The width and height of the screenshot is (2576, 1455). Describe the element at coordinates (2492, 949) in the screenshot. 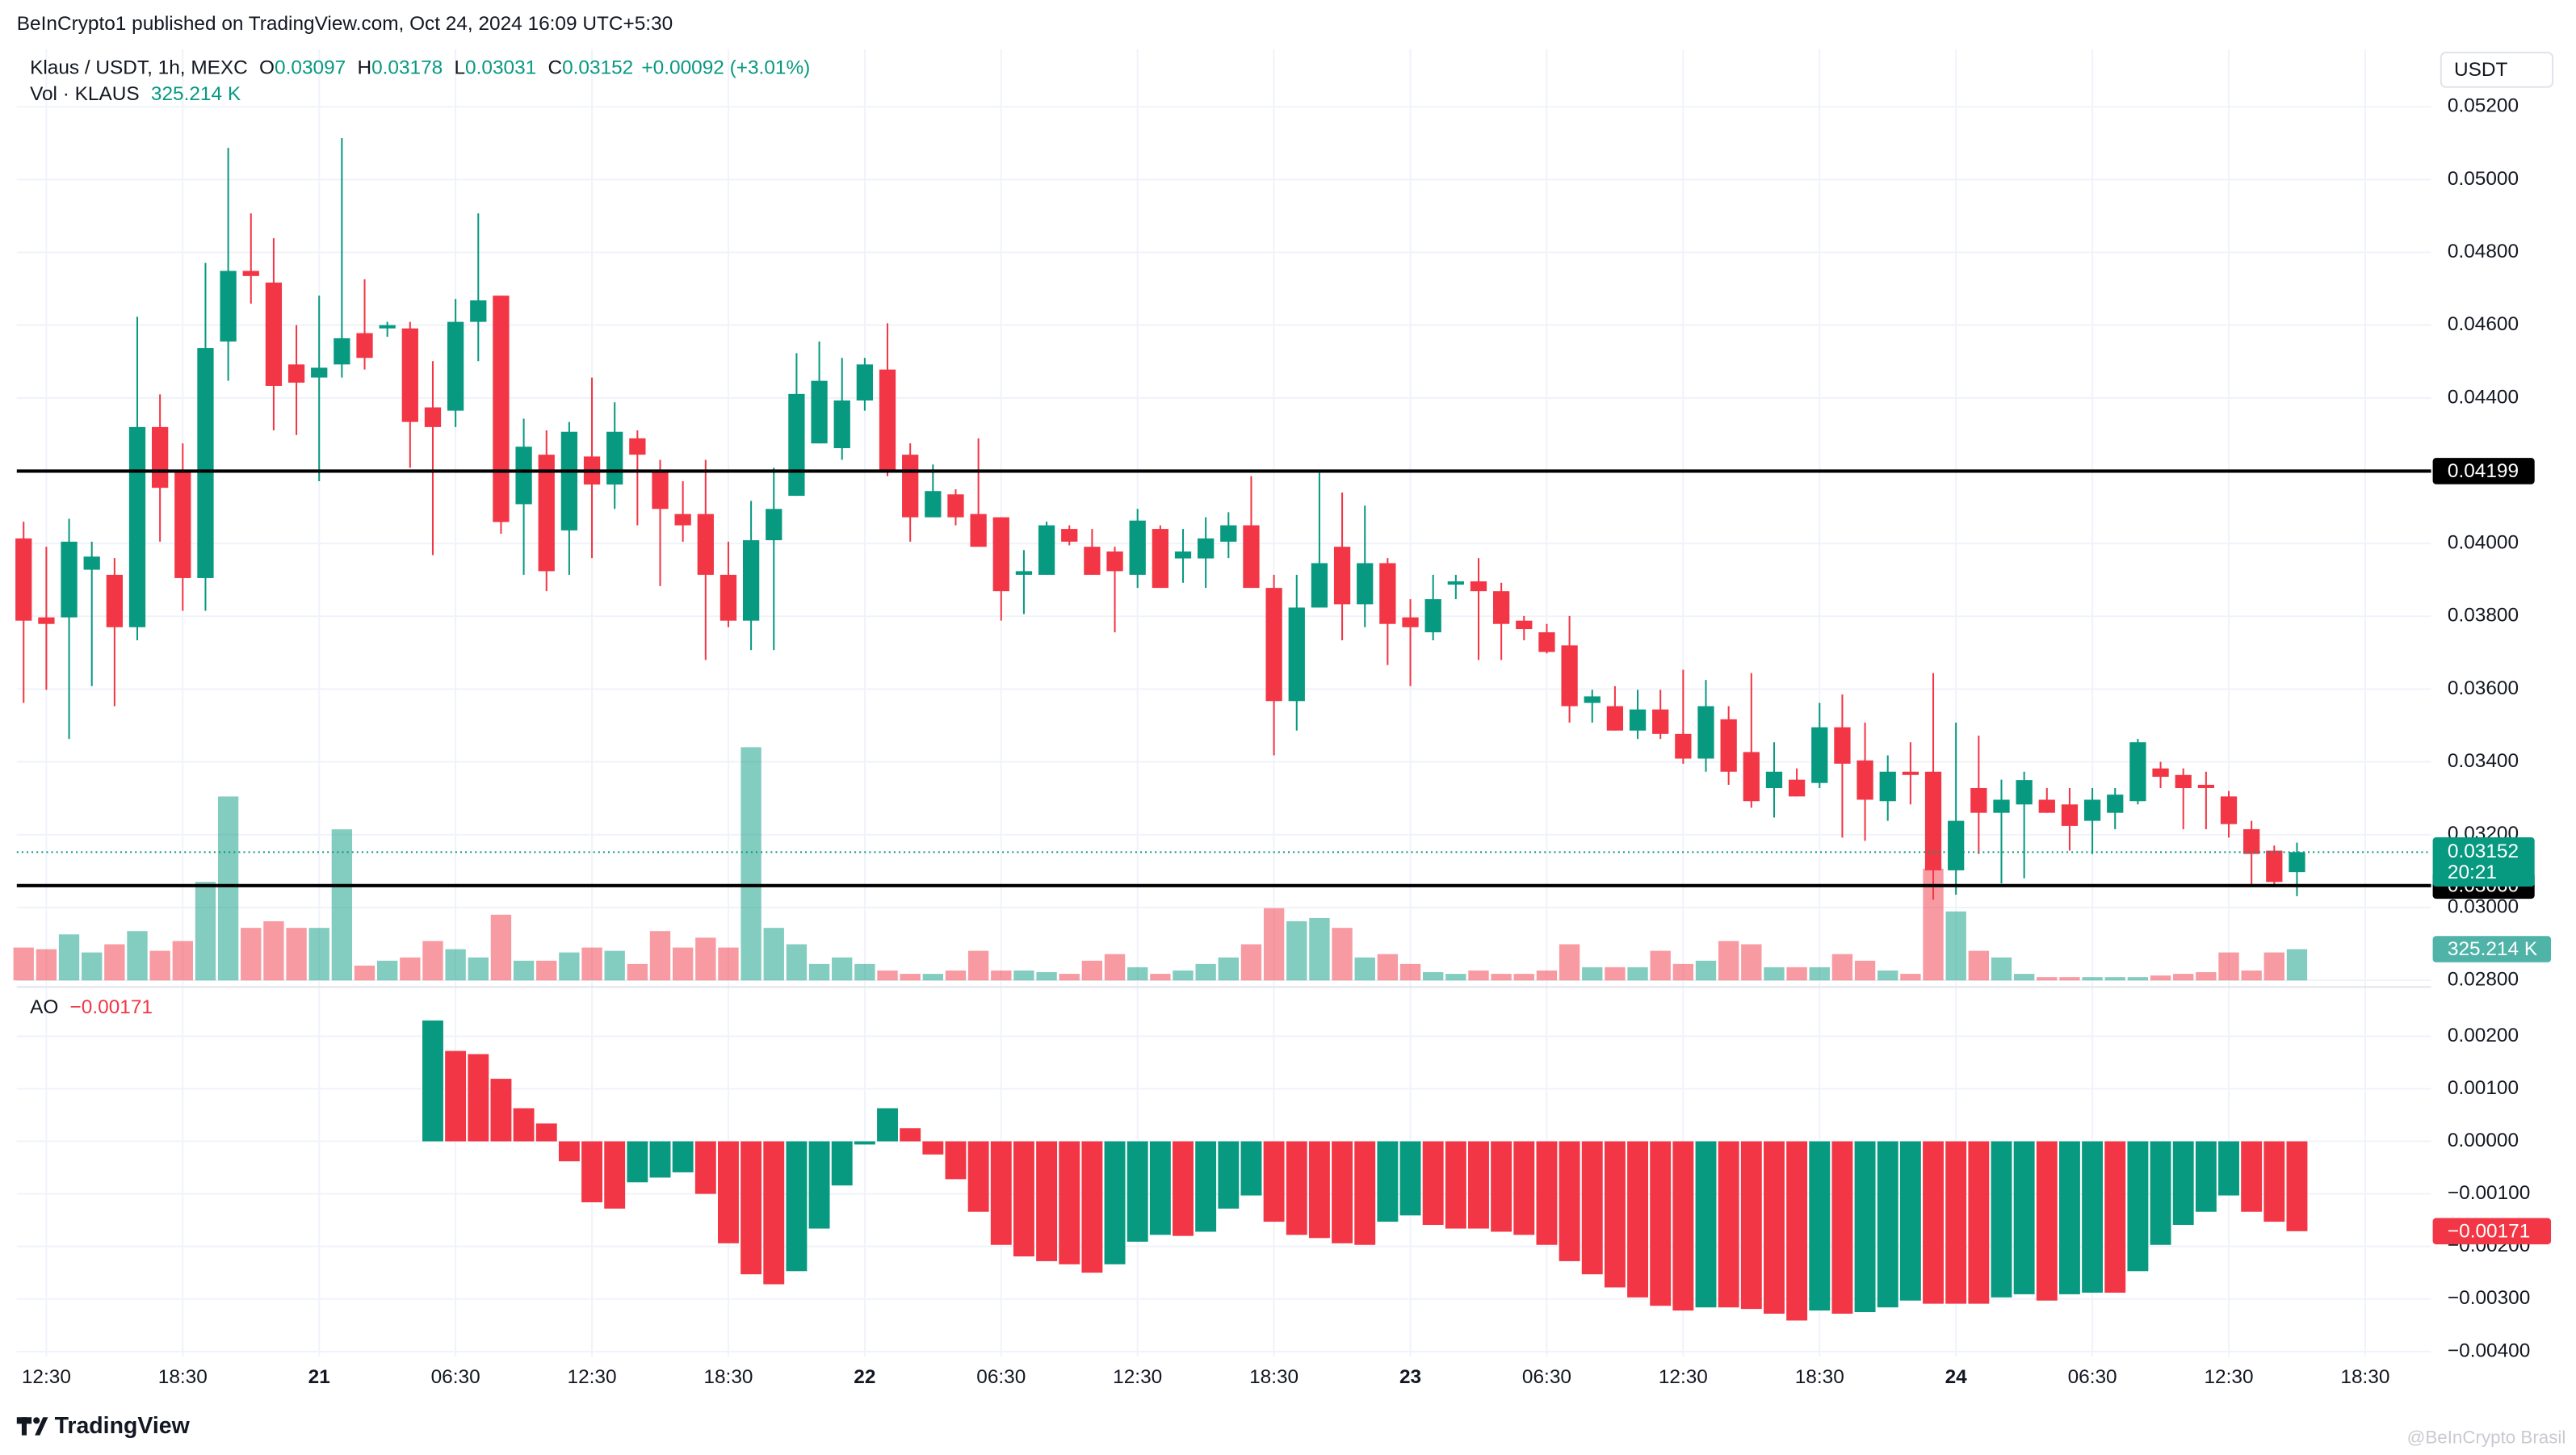

I see `volume-label: 325.214 K` at that location.